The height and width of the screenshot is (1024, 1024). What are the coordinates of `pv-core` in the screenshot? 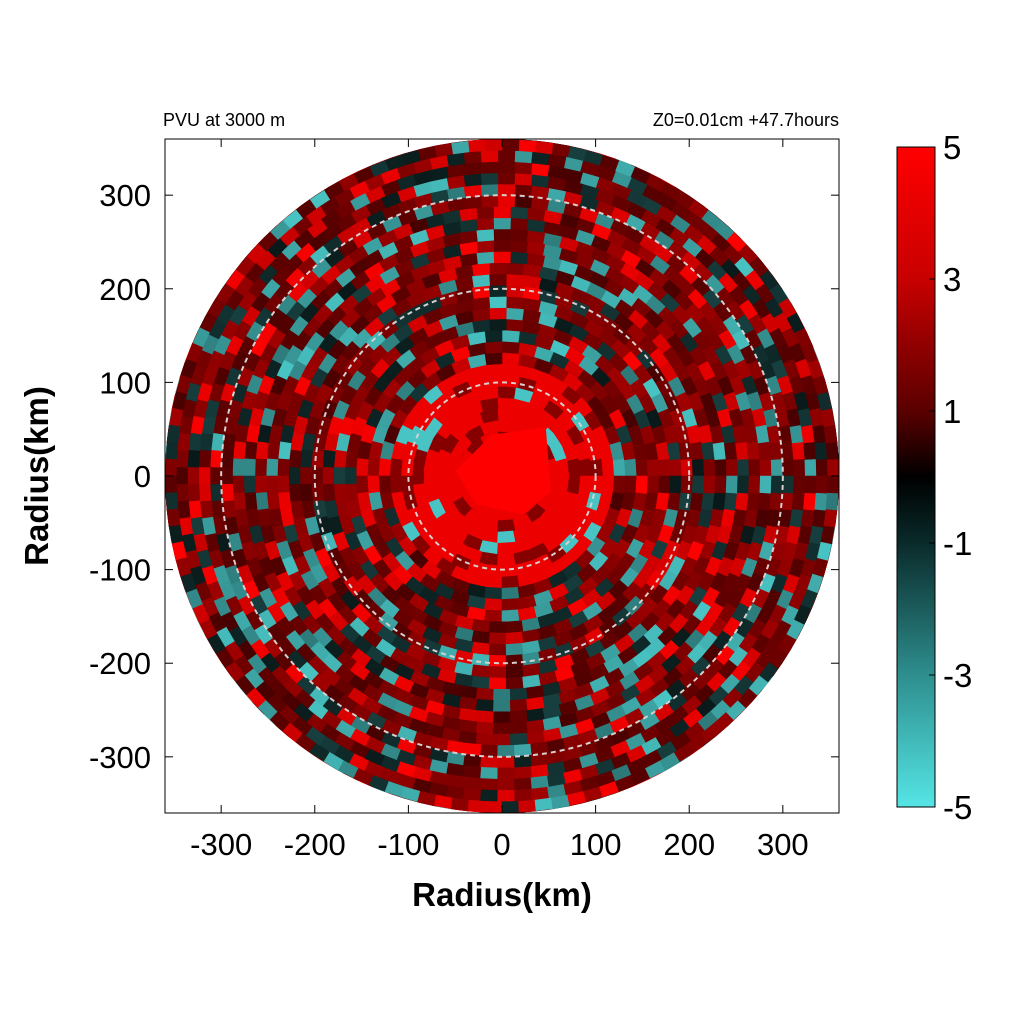 It's located at (503, 471).